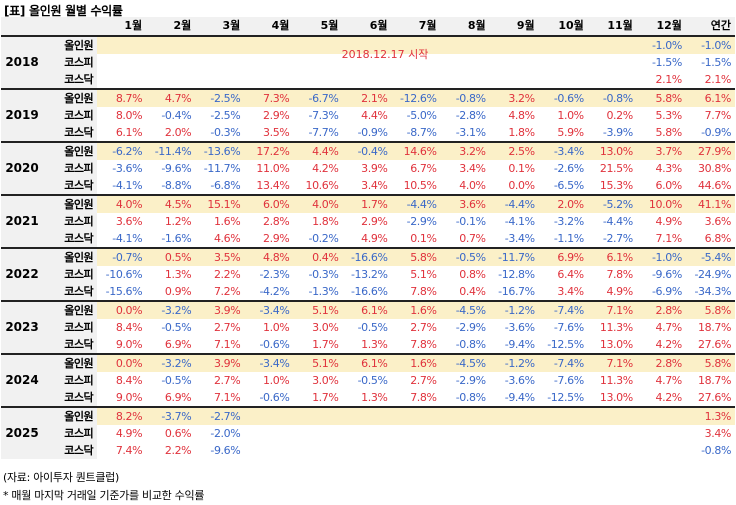 The width and height of the screenshot is (736, 505). What do you see at coordinates (563, 26) in the screenshot?
I see `column-header: 10월` at bounding box center [563, 26].